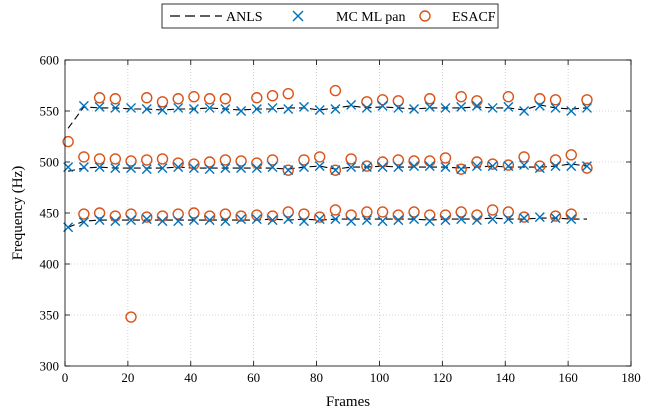 This screenshot has width=653, height=410. Describe the element at coordinates (443, 377) in the screenshot. I see `x-tick-label: 120` at that location.